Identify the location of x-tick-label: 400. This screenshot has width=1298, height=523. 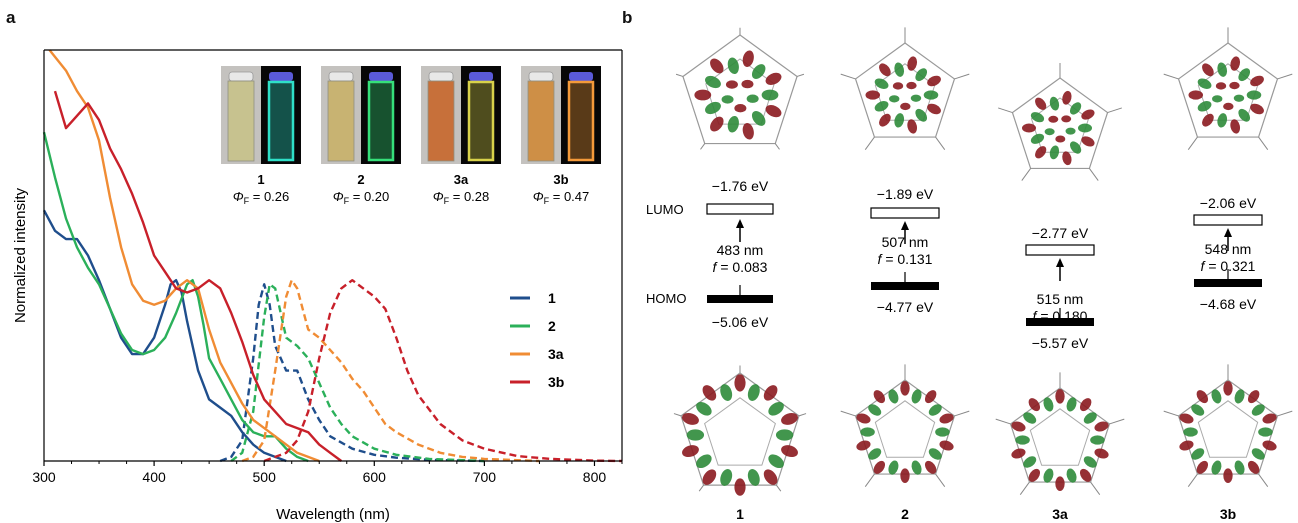
(154, 477).